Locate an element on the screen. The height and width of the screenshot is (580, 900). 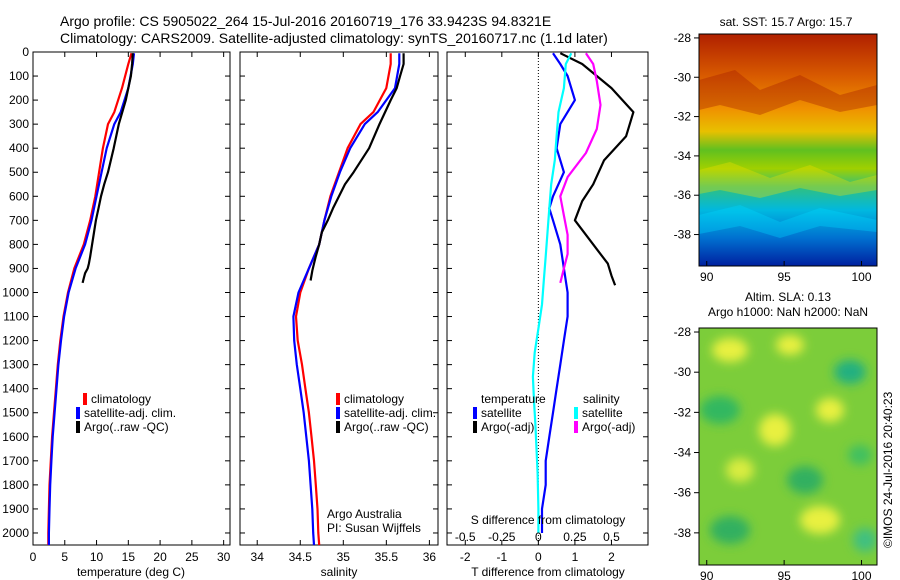
x-tick-label: 1 is located at coordinates (575, 557).